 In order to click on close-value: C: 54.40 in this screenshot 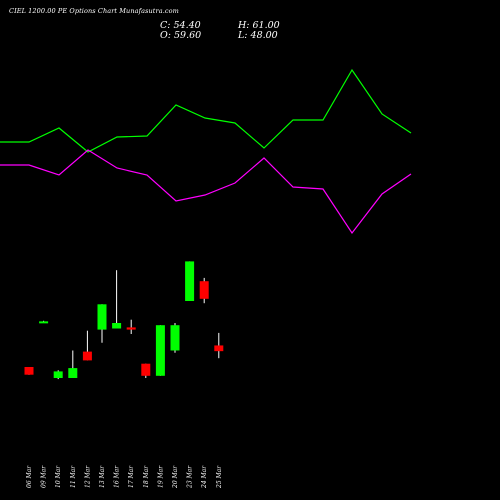, I will do `click(180, 25)`.